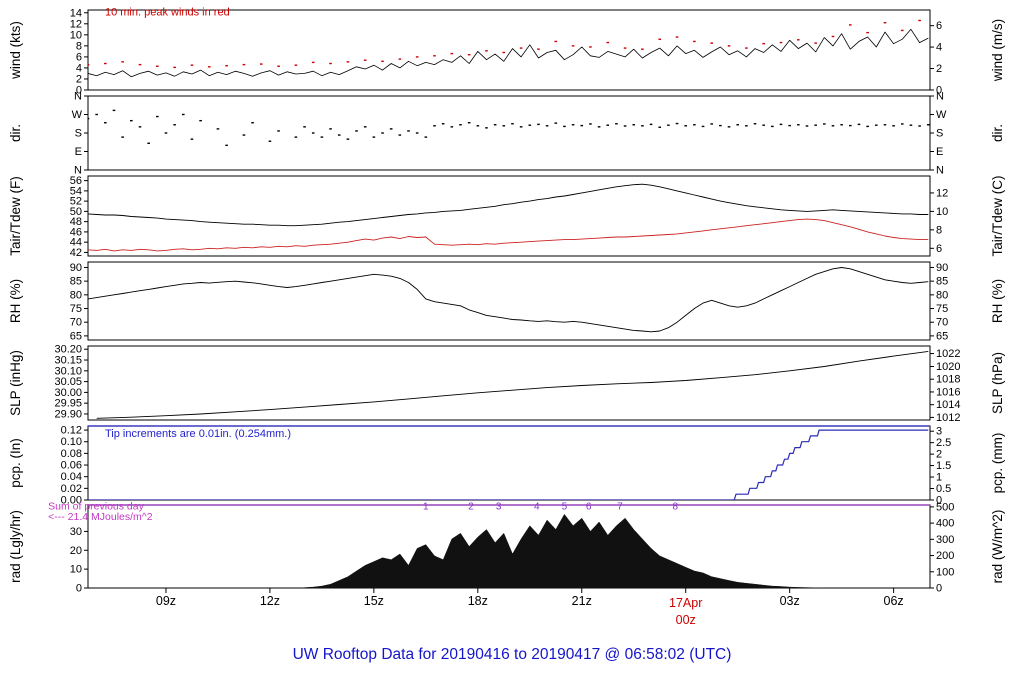 The image size is (1024, 700). What do you see at coordinates (565, 507) in the screenshot?
I see `annotation: 5` at bounding box center [565, 507].